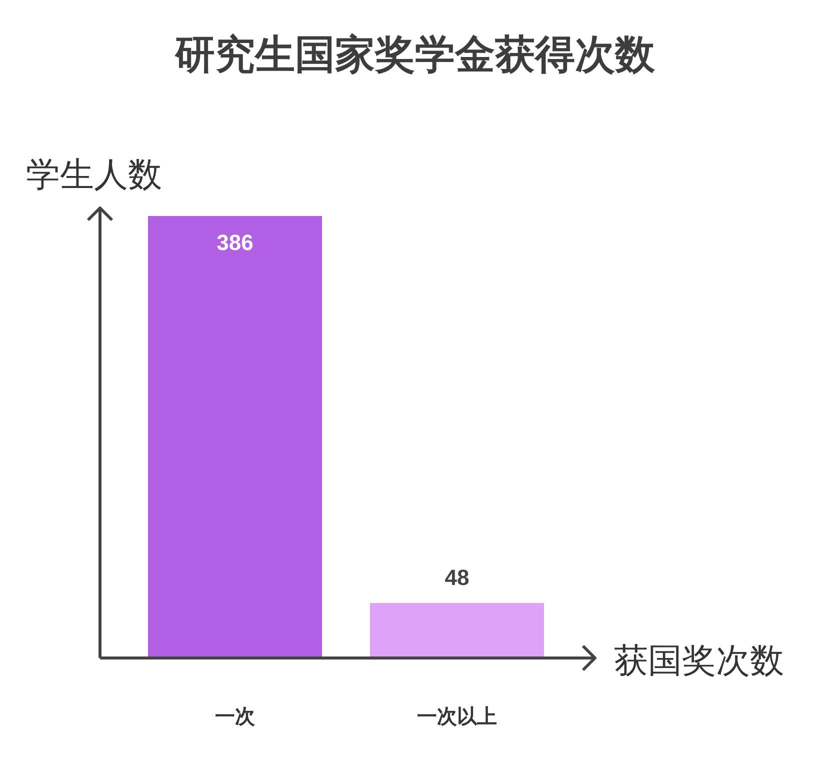  I want to click on x-tick-label: 一次以上, so click(457, 717).